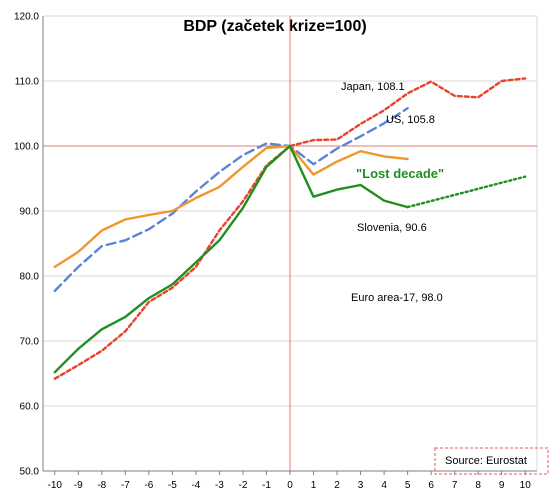  I want to click on annotation-euro: Euro area-17, 98.0, so click(397, 298).